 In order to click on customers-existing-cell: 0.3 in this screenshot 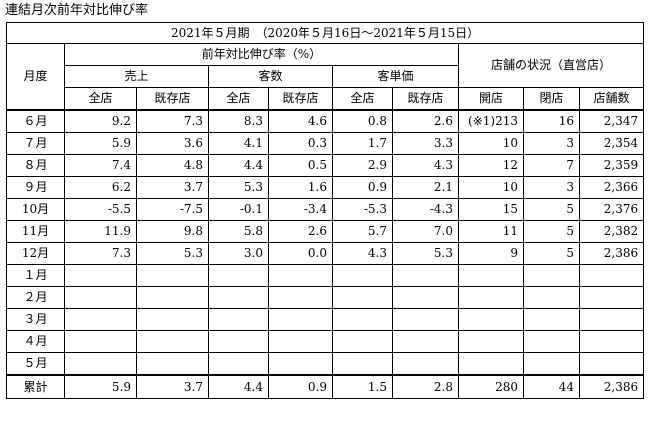, I will do `click(300, 143)`.